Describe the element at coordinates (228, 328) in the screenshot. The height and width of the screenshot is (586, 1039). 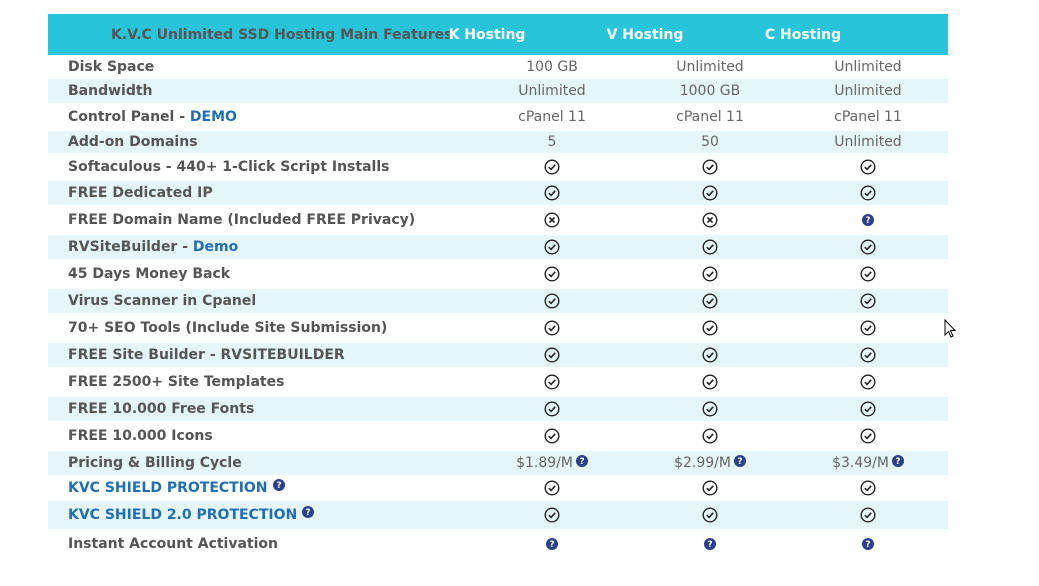
I see `feature-text: 70+ SEO Tools (Include Site Submission)` at that location.